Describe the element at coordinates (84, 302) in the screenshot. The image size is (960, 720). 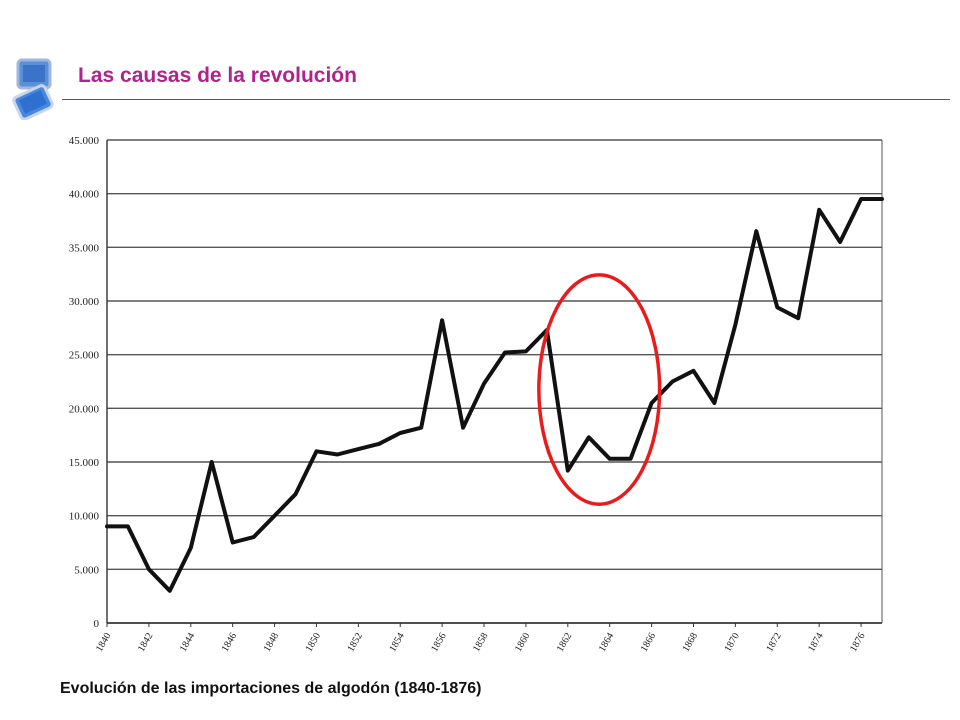
I see `y-tick-label: 30.000` at that location.